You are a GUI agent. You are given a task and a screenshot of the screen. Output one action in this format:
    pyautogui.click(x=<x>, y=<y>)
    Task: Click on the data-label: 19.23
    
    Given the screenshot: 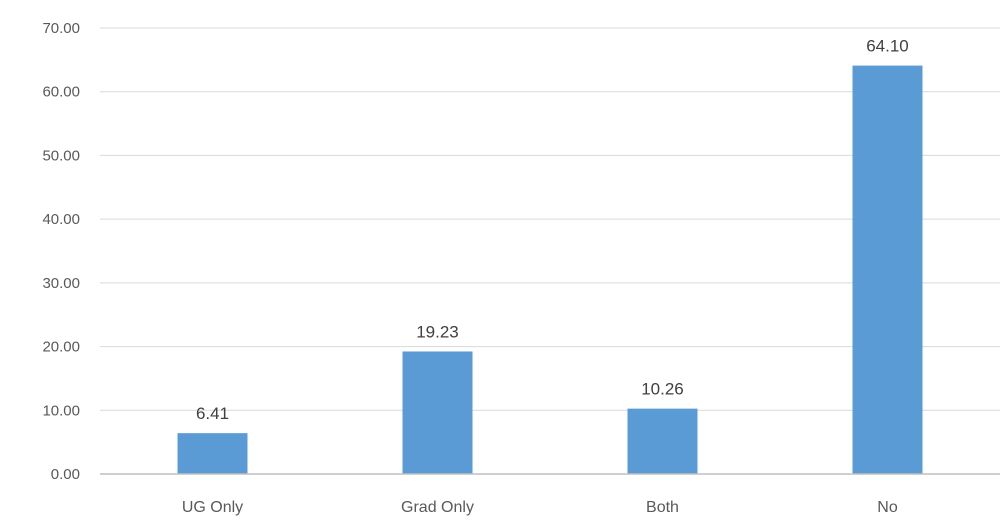 What is the action you would take?
    pyautogui.click(x=437, y=331)
    